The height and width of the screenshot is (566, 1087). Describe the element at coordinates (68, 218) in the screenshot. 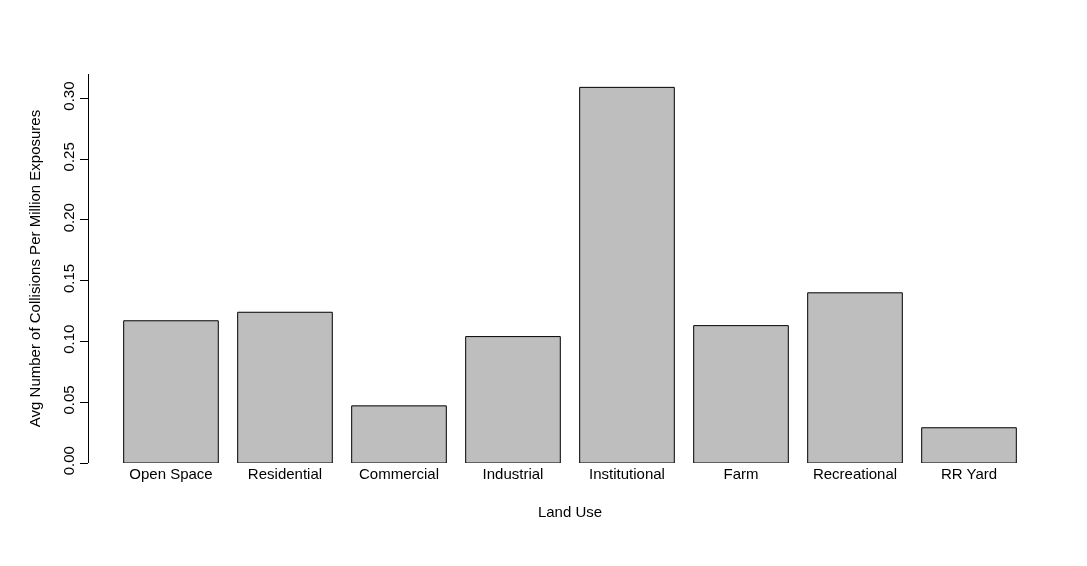

I see `y-tick-label: 0.20` at that location.